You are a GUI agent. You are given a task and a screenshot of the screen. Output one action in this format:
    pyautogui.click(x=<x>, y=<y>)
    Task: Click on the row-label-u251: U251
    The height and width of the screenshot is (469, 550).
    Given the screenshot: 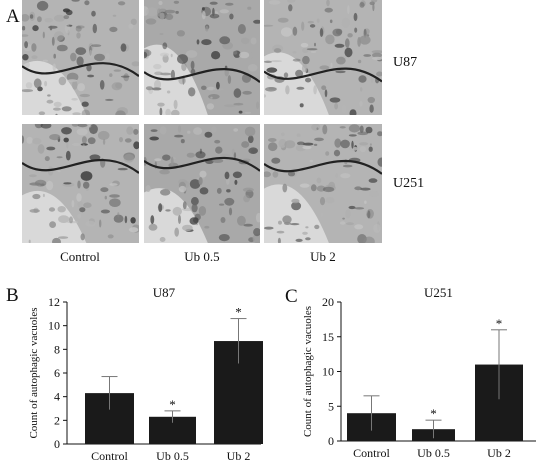 What is the action you would take?
    pyautogui.click(x=409, y=183)
    